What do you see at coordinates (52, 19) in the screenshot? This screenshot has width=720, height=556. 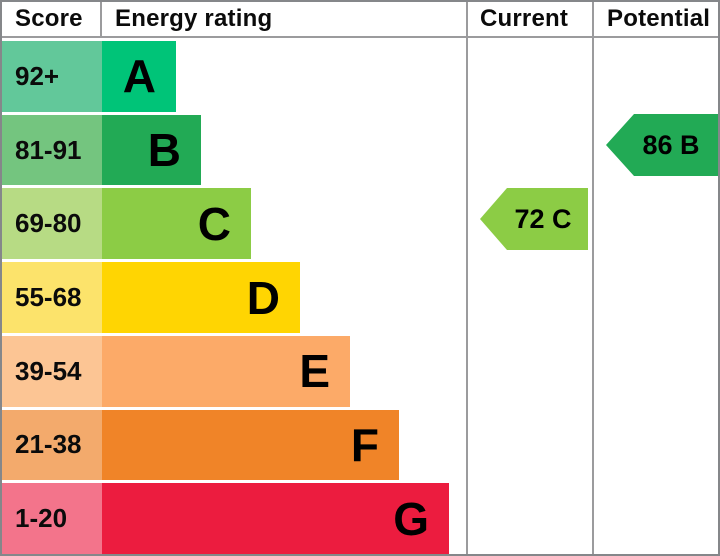 I see `header-score: Score` at bounding box center [52, 19].